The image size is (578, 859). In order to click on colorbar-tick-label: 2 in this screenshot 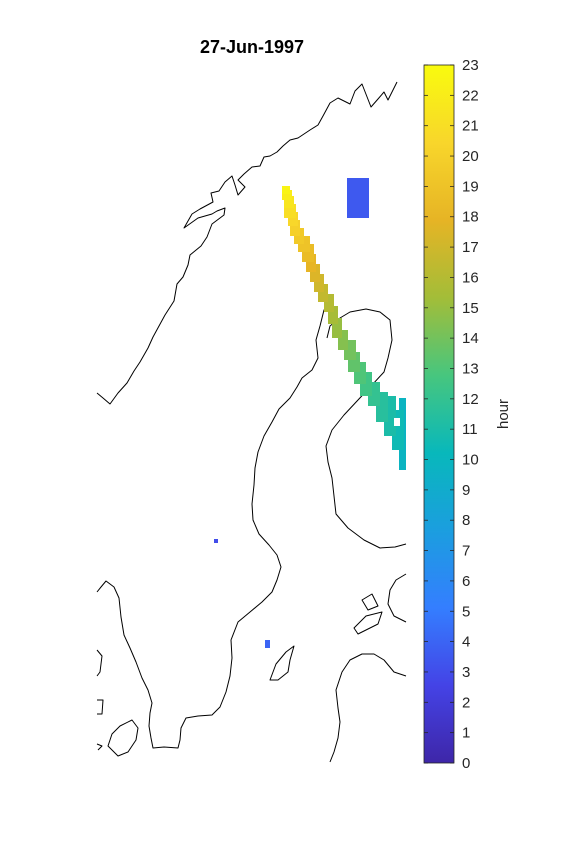, I will do `click(466, 702)`.